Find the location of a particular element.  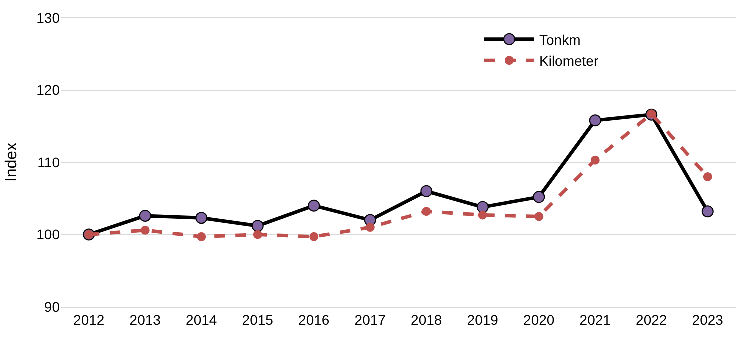

y-tick-label: 120 is located at coordinates (48, 90).